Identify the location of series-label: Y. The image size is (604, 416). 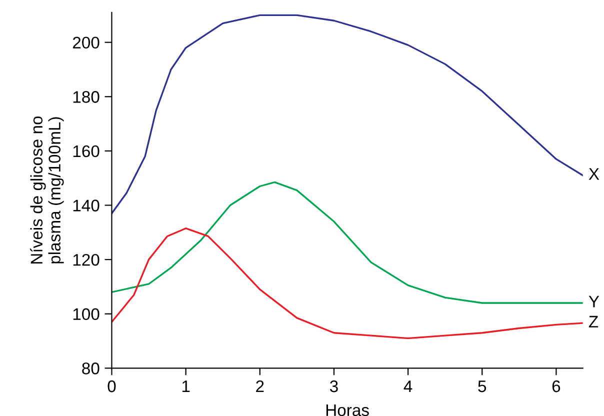
(594, 302).